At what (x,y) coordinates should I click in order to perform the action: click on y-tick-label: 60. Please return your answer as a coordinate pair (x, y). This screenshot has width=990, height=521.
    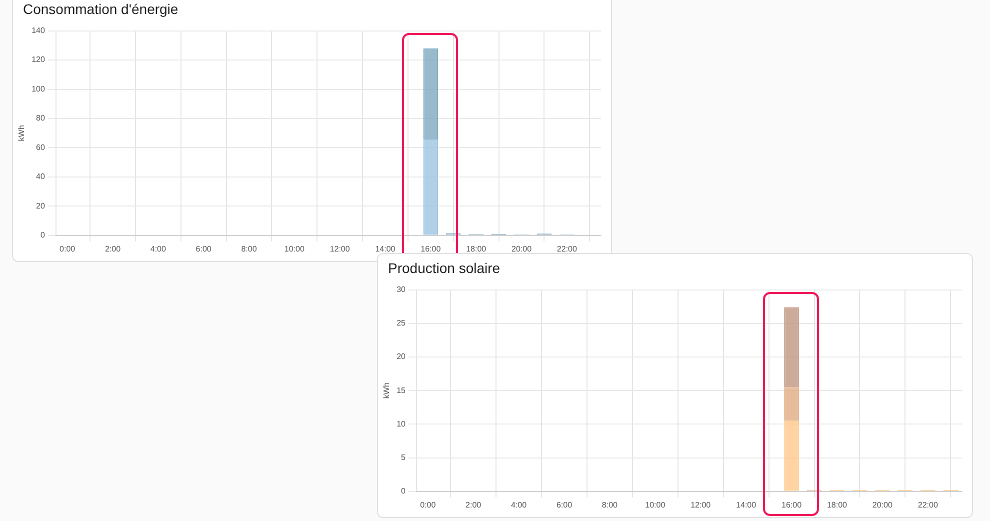
    Looking at the image, I should click on (41, 147).